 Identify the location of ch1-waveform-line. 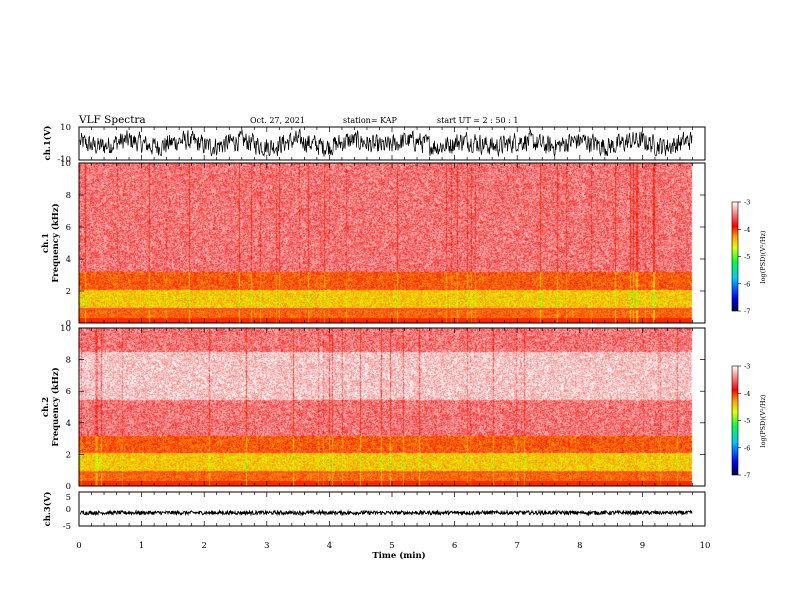
(386, 142).